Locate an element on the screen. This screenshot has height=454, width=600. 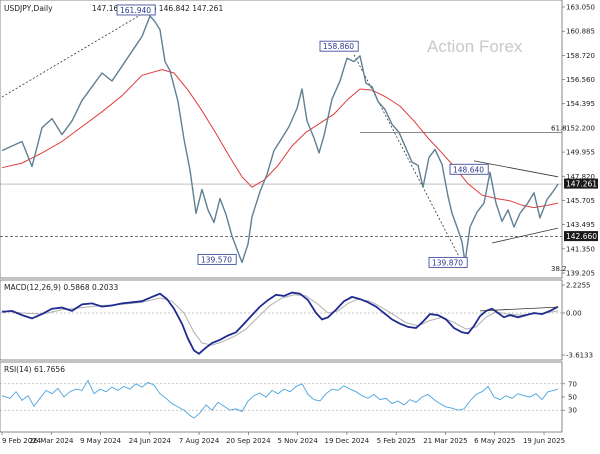
rsi-tick-label: 50 is located at coordinates (572, 398).